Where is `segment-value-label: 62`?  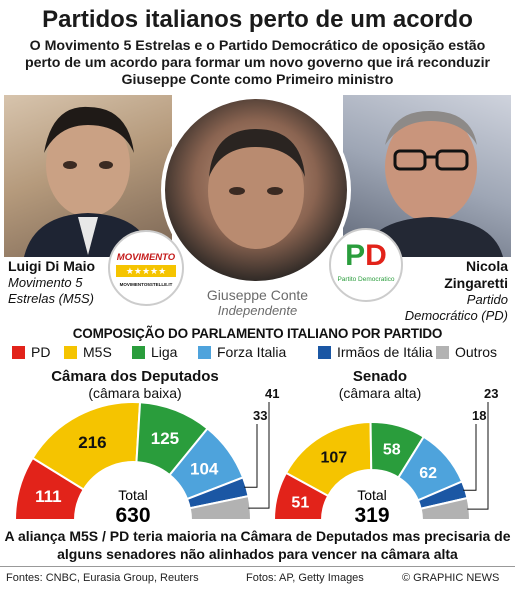
segment-value-label: 62 is located at coordinates (428, 473).